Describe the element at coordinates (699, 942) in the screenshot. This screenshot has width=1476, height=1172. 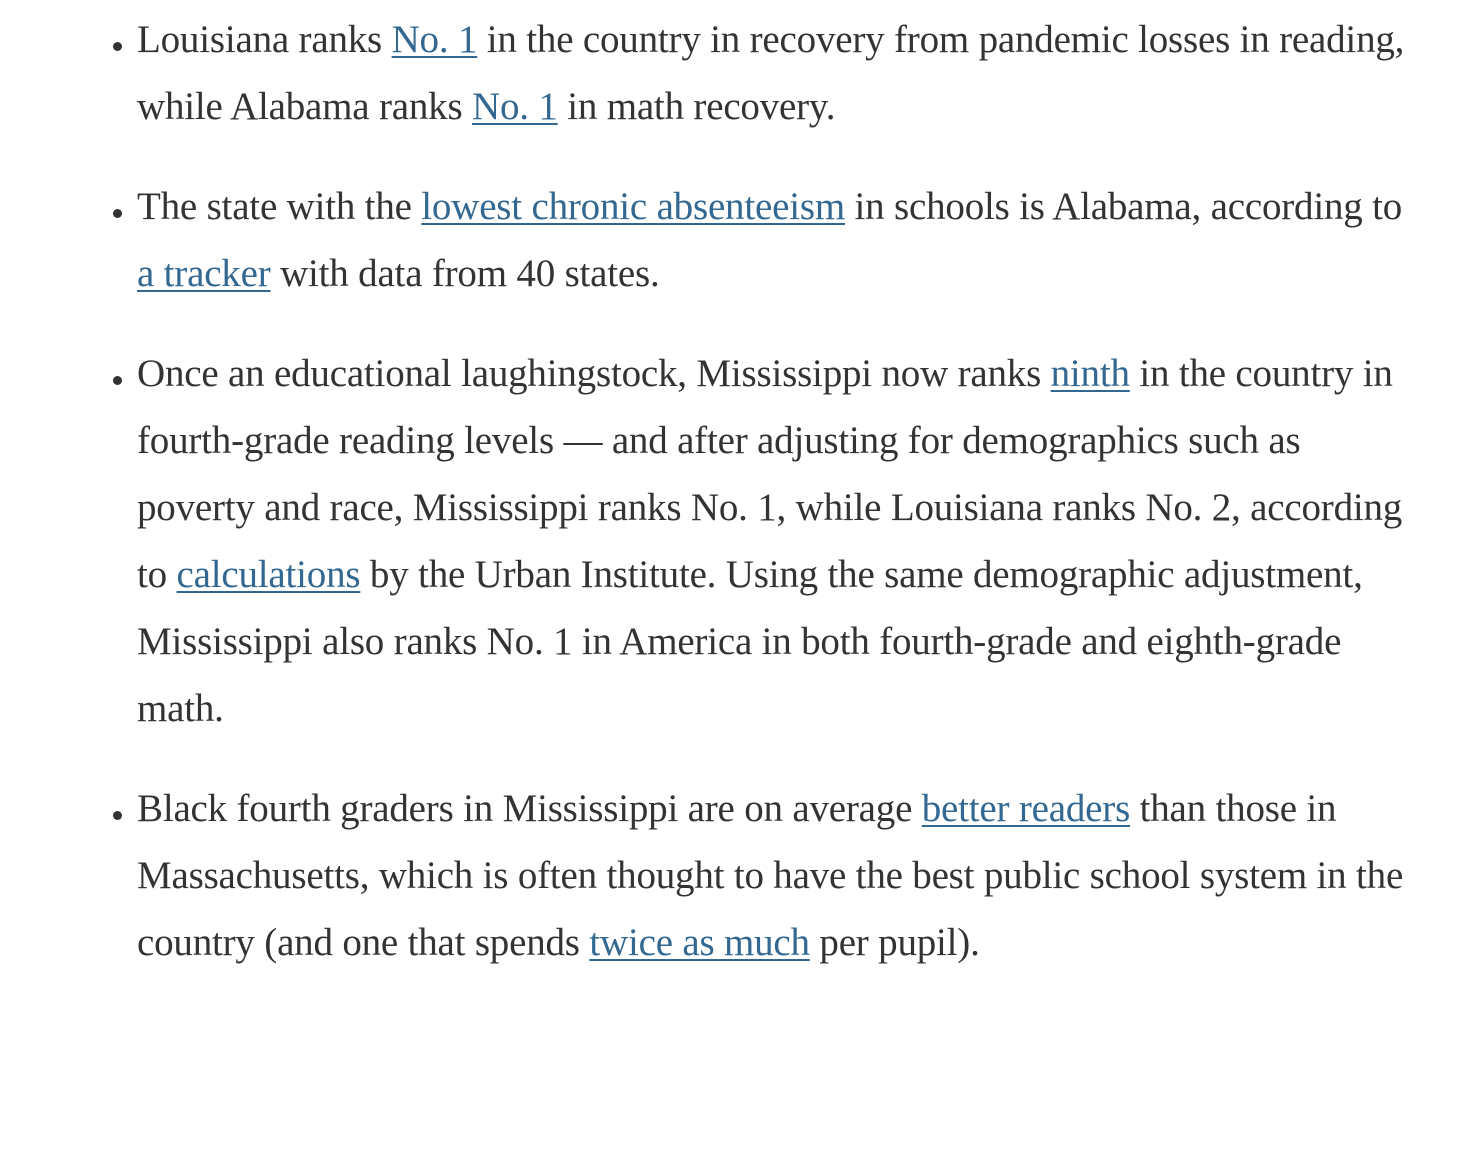
I see `inline-link: twice as much` at that location.